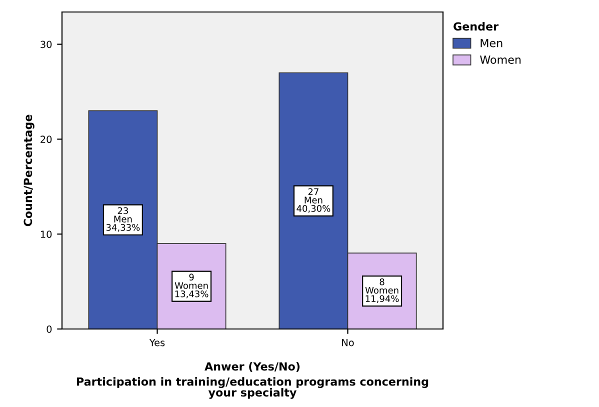 Image resolution: width=599 pixels, height=407 pixels. What do you see at coordinates (46, 234) in the screenshot?
I see `y-tick-label: 10` at bounding box center [46, 234].